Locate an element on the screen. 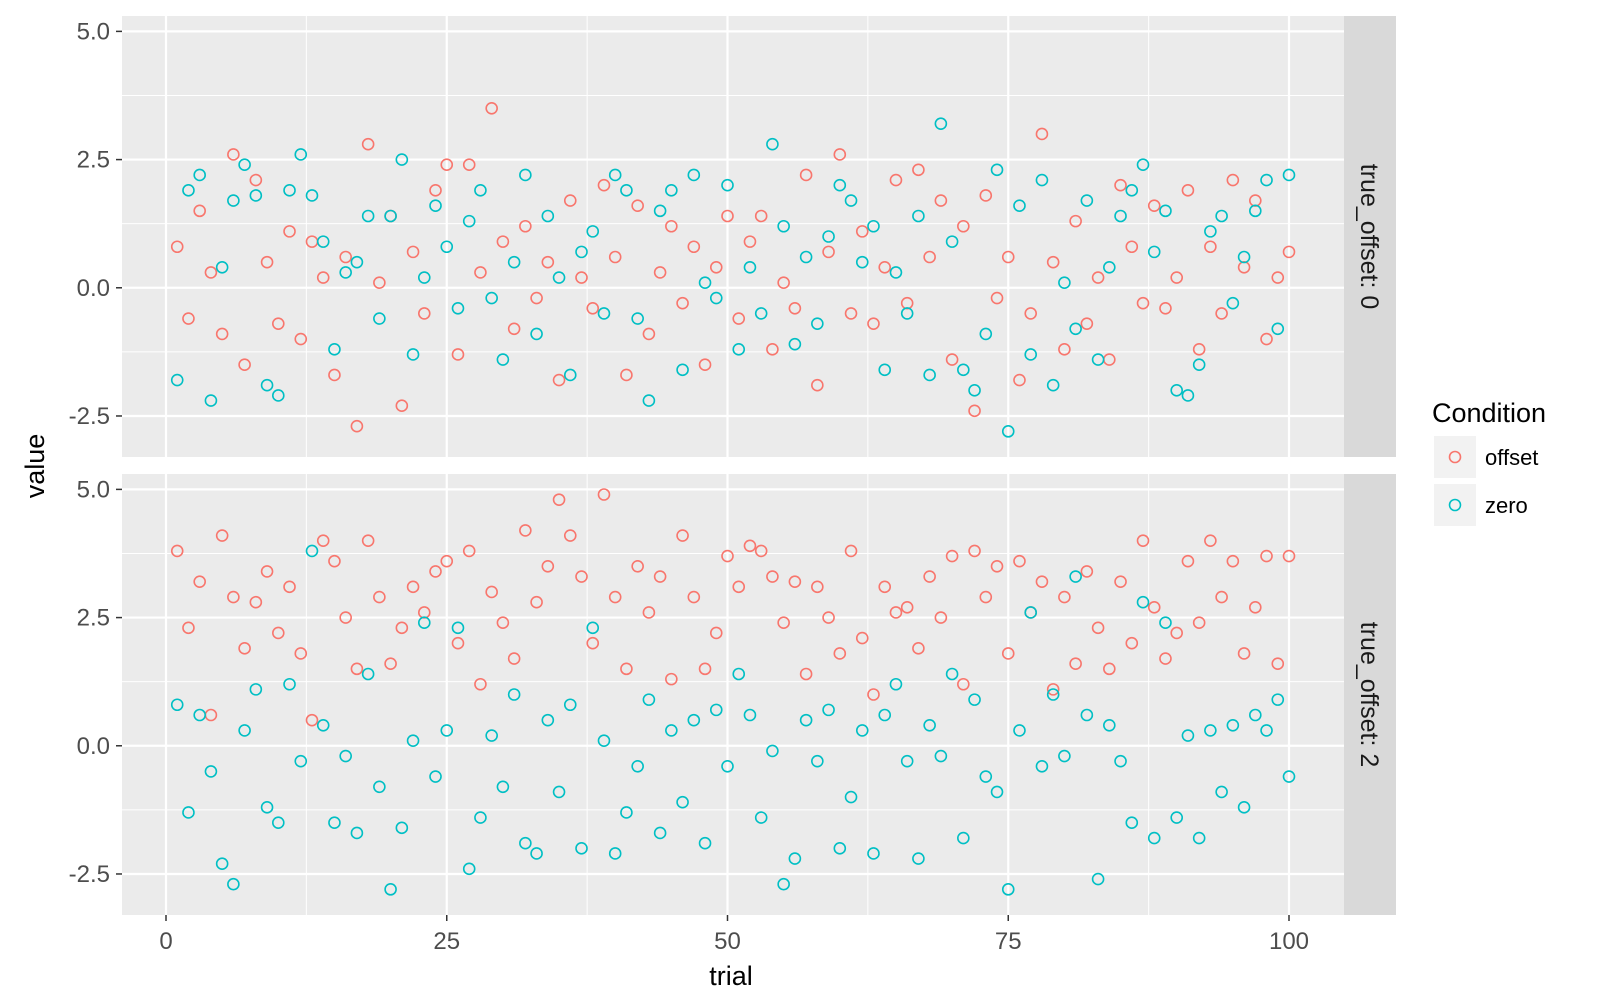 This screenshot has height=1000, width=1600. y-tick-label: -2.5 is located at coordinates (89, 416).